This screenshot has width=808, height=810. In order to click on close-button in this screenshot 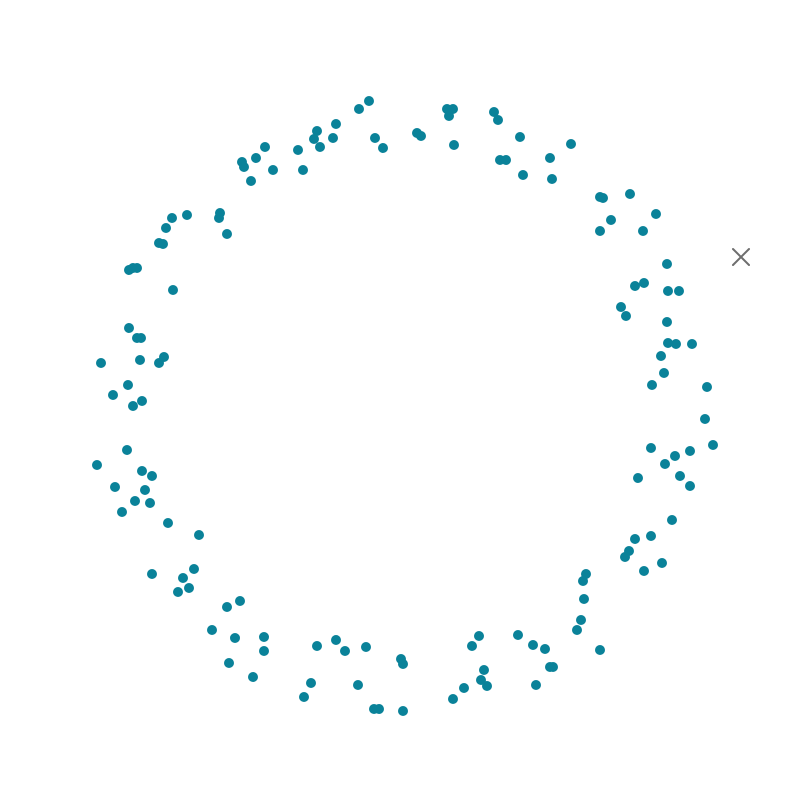, I will do `click(741, 257)`.